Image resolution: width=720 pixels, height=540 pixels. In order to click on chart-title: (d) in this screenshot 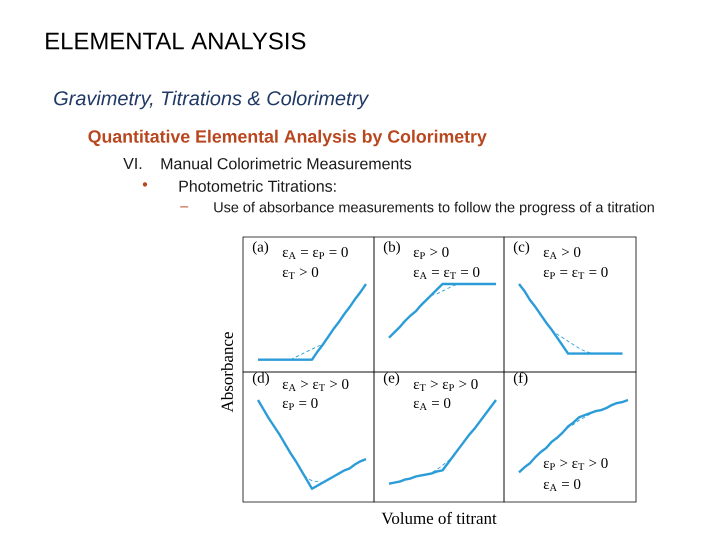, I will do `click(260, 379)`.